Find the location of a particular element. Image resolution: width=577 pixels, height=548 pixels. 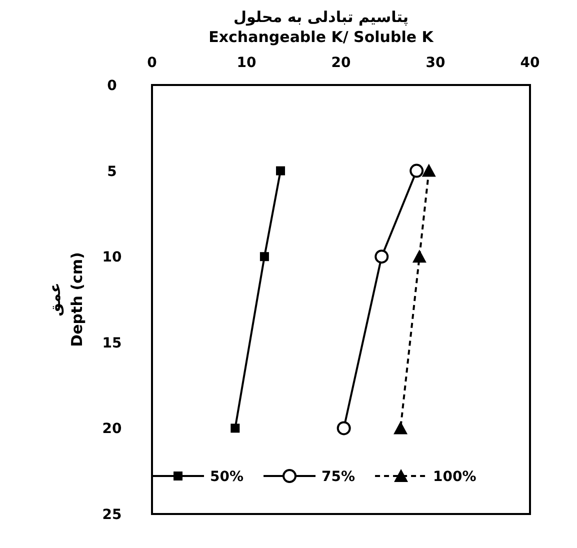

legend-label: 100% is located at coordinates (454, 477).